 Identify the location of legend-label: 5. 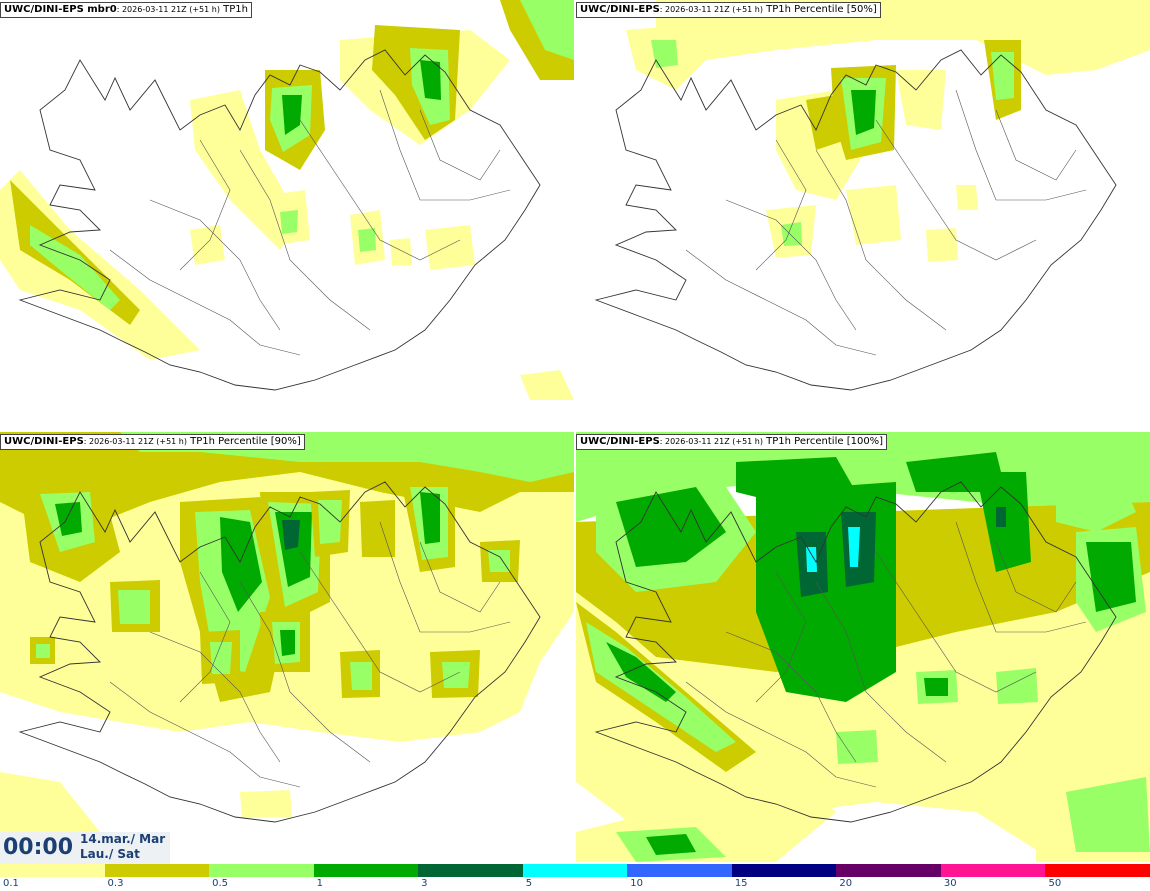
(529, 883).